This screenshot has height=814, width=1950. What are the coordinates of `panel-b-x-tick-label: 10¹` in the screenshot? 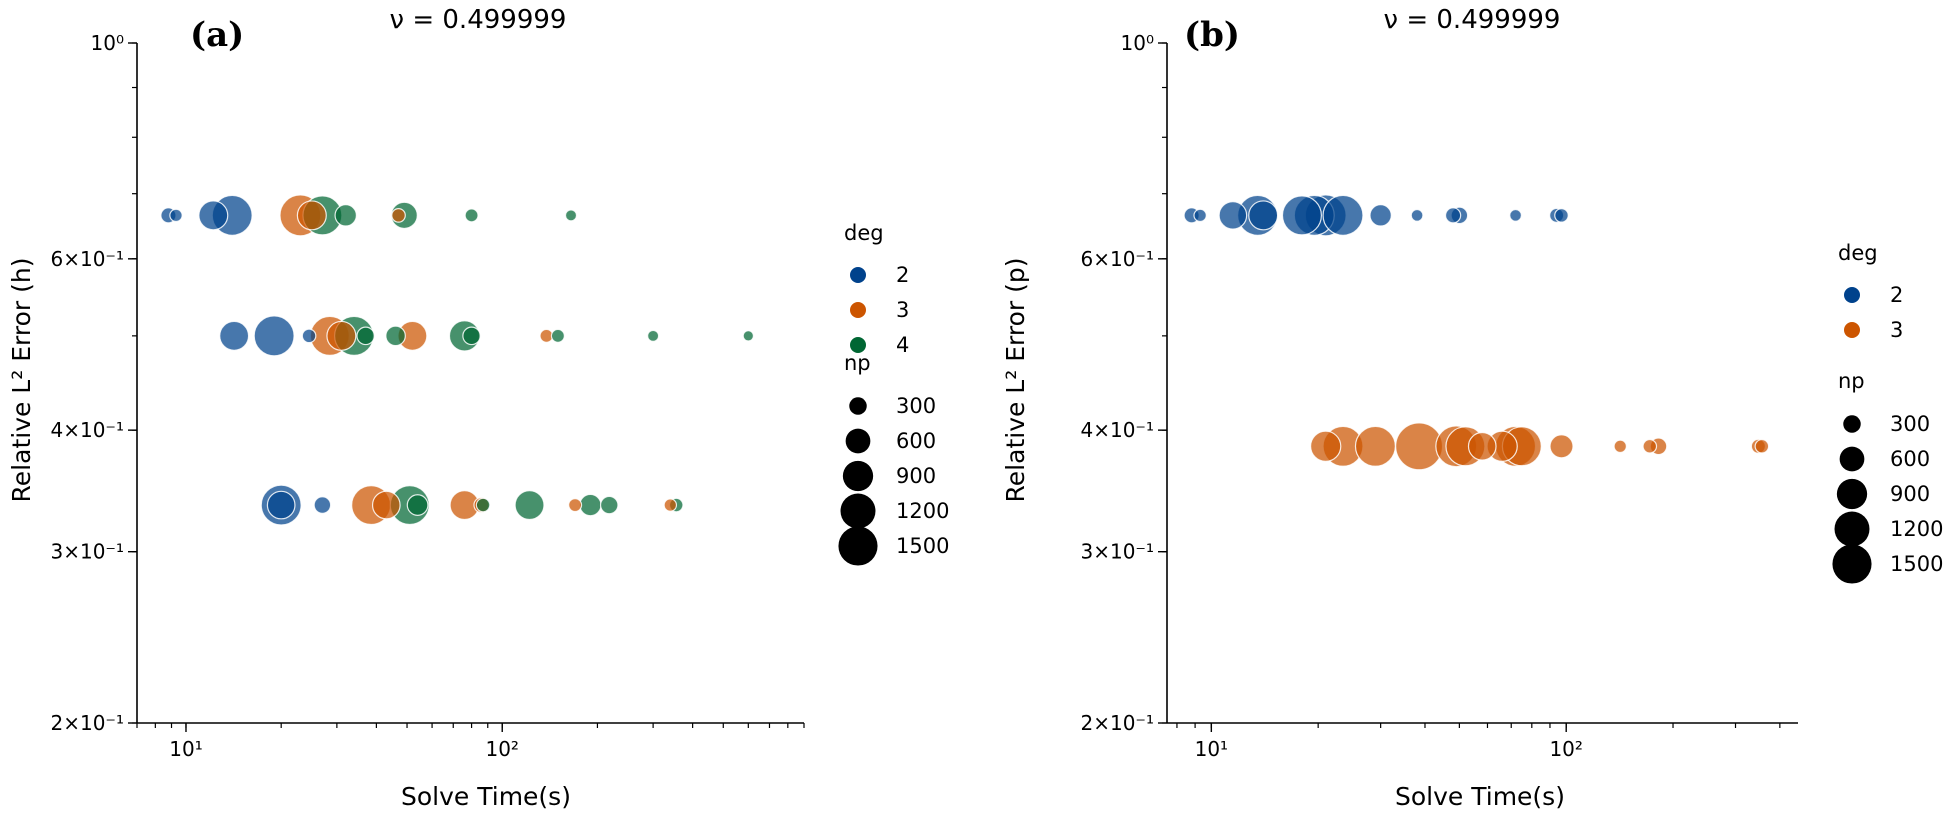 It's located at (1211, 749).